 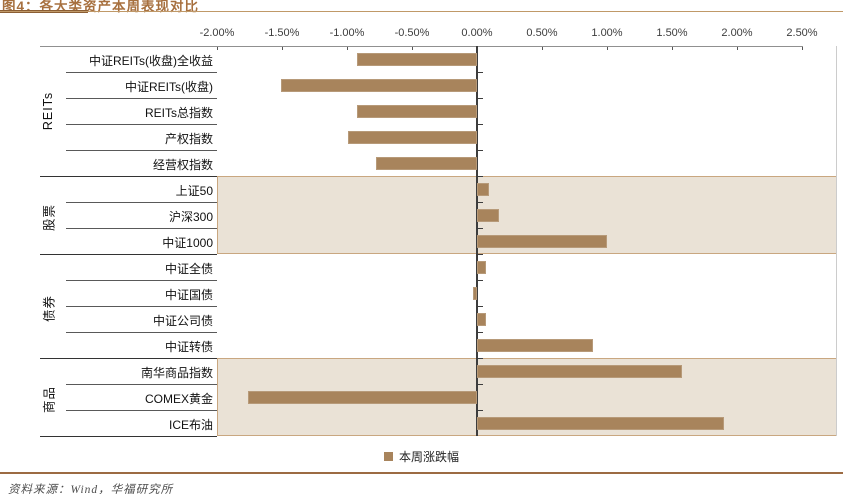 I want to click on group-label: 股票, so click(x=49, y=218).